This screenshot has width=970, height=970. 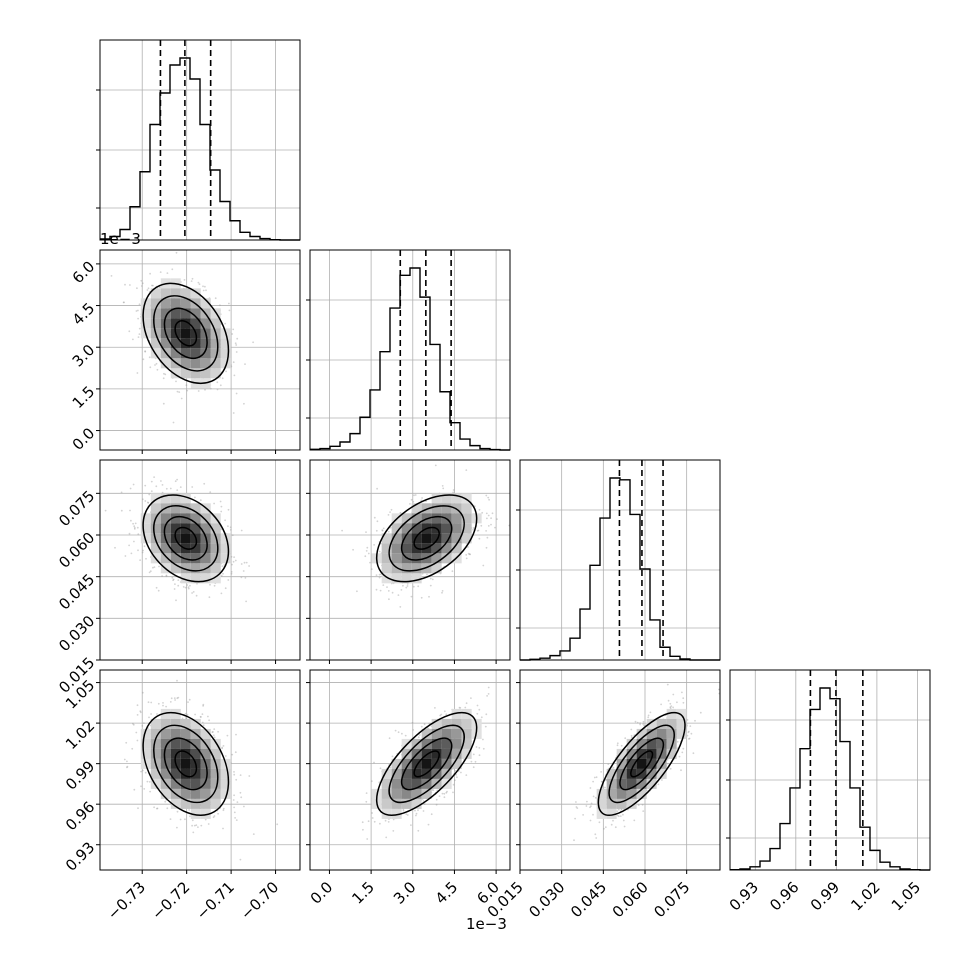 I want to click on panel-frame, so click(x=200, y=140).